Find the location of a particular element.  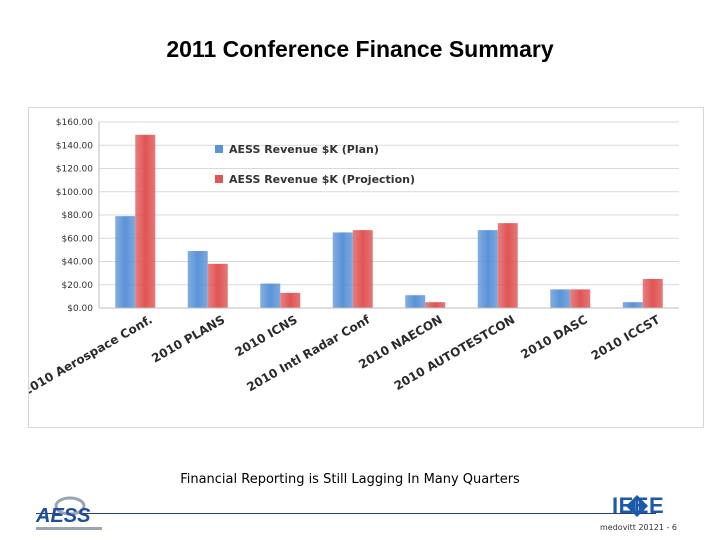

y-tick-label: $0.00 is located at coordinates (80, 309).